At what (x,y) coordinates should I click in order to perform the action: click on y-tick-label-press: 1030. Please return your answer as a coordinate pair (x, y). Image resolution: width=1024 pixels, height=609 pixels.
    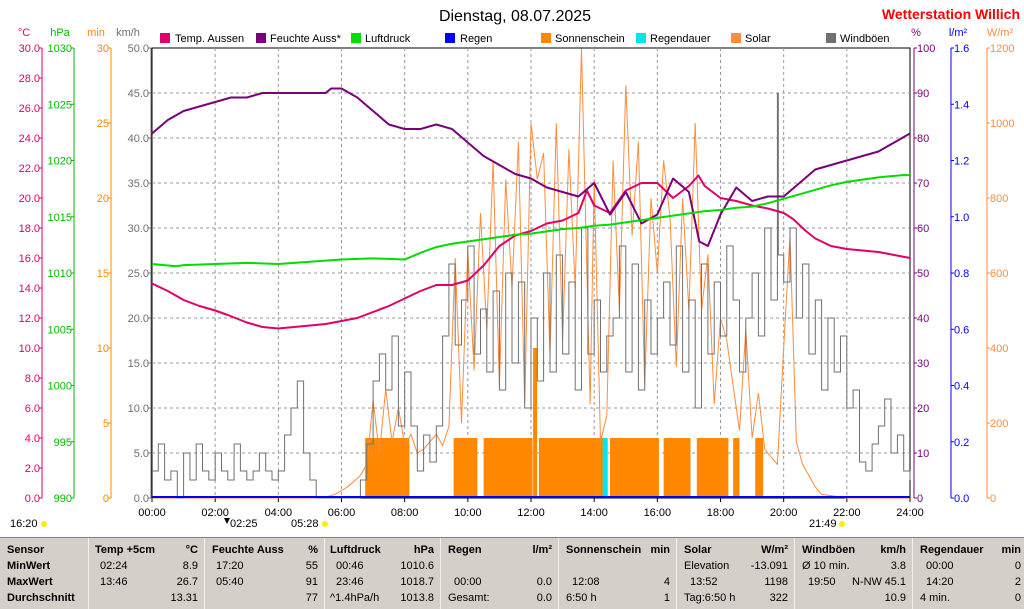
    Looking at the image, I should click on (60, 49).